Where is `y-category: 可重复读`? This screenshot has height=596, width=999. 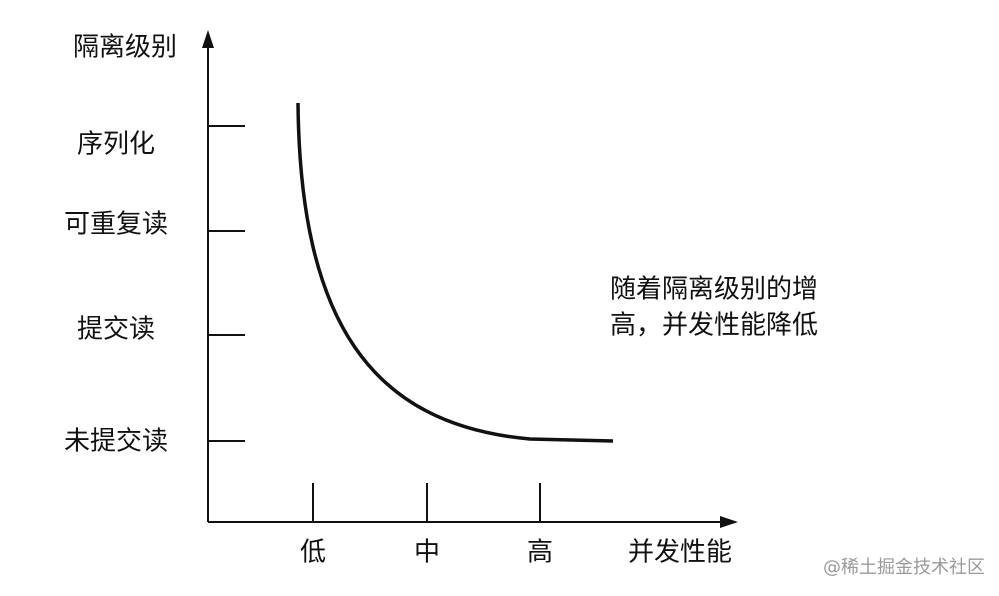 y-category: 可重复读 is located at coordinates (116, 225).